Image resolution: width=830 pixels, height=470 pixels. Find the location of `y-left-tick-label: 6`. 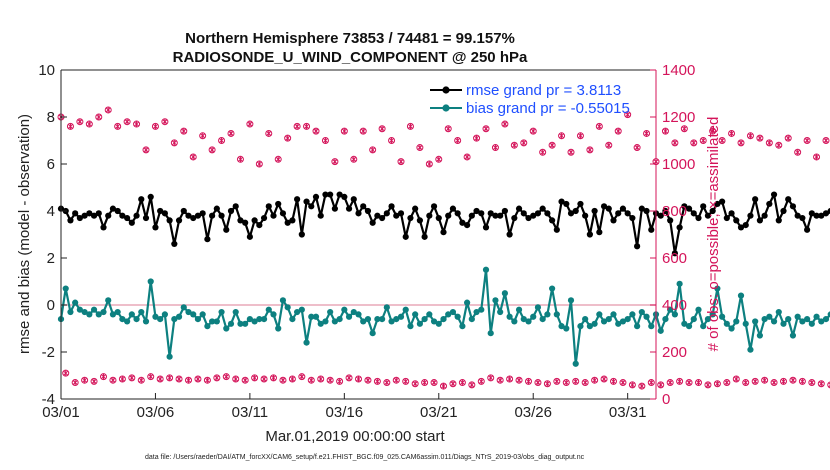

y-left-tick-label: 6 is located at coordinates (51, 164).